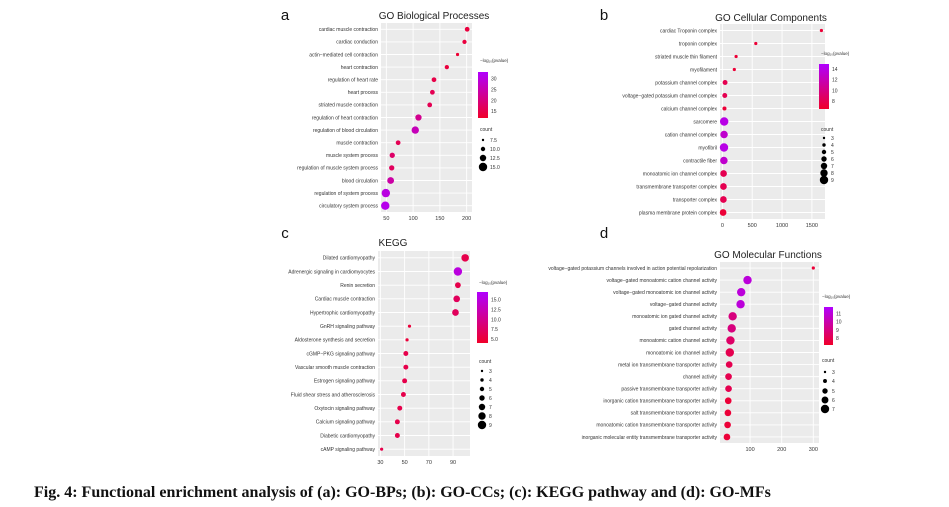  I want to click on category-label: Diabetic cardiomyopathy, so click(347, 436).